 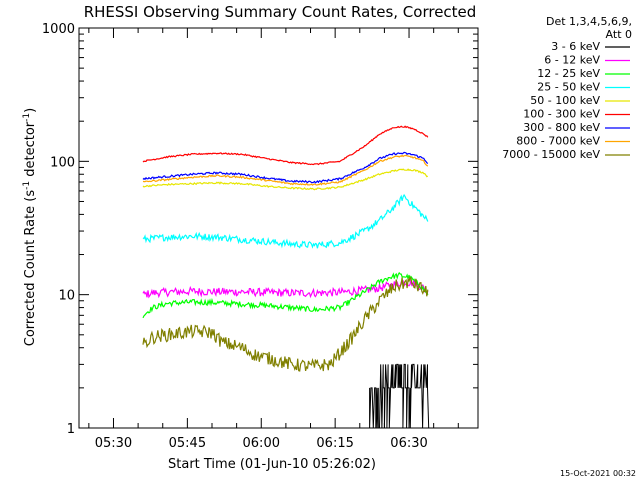 I want to click on series-line-50-100-kev, so click(x=285, y=179).